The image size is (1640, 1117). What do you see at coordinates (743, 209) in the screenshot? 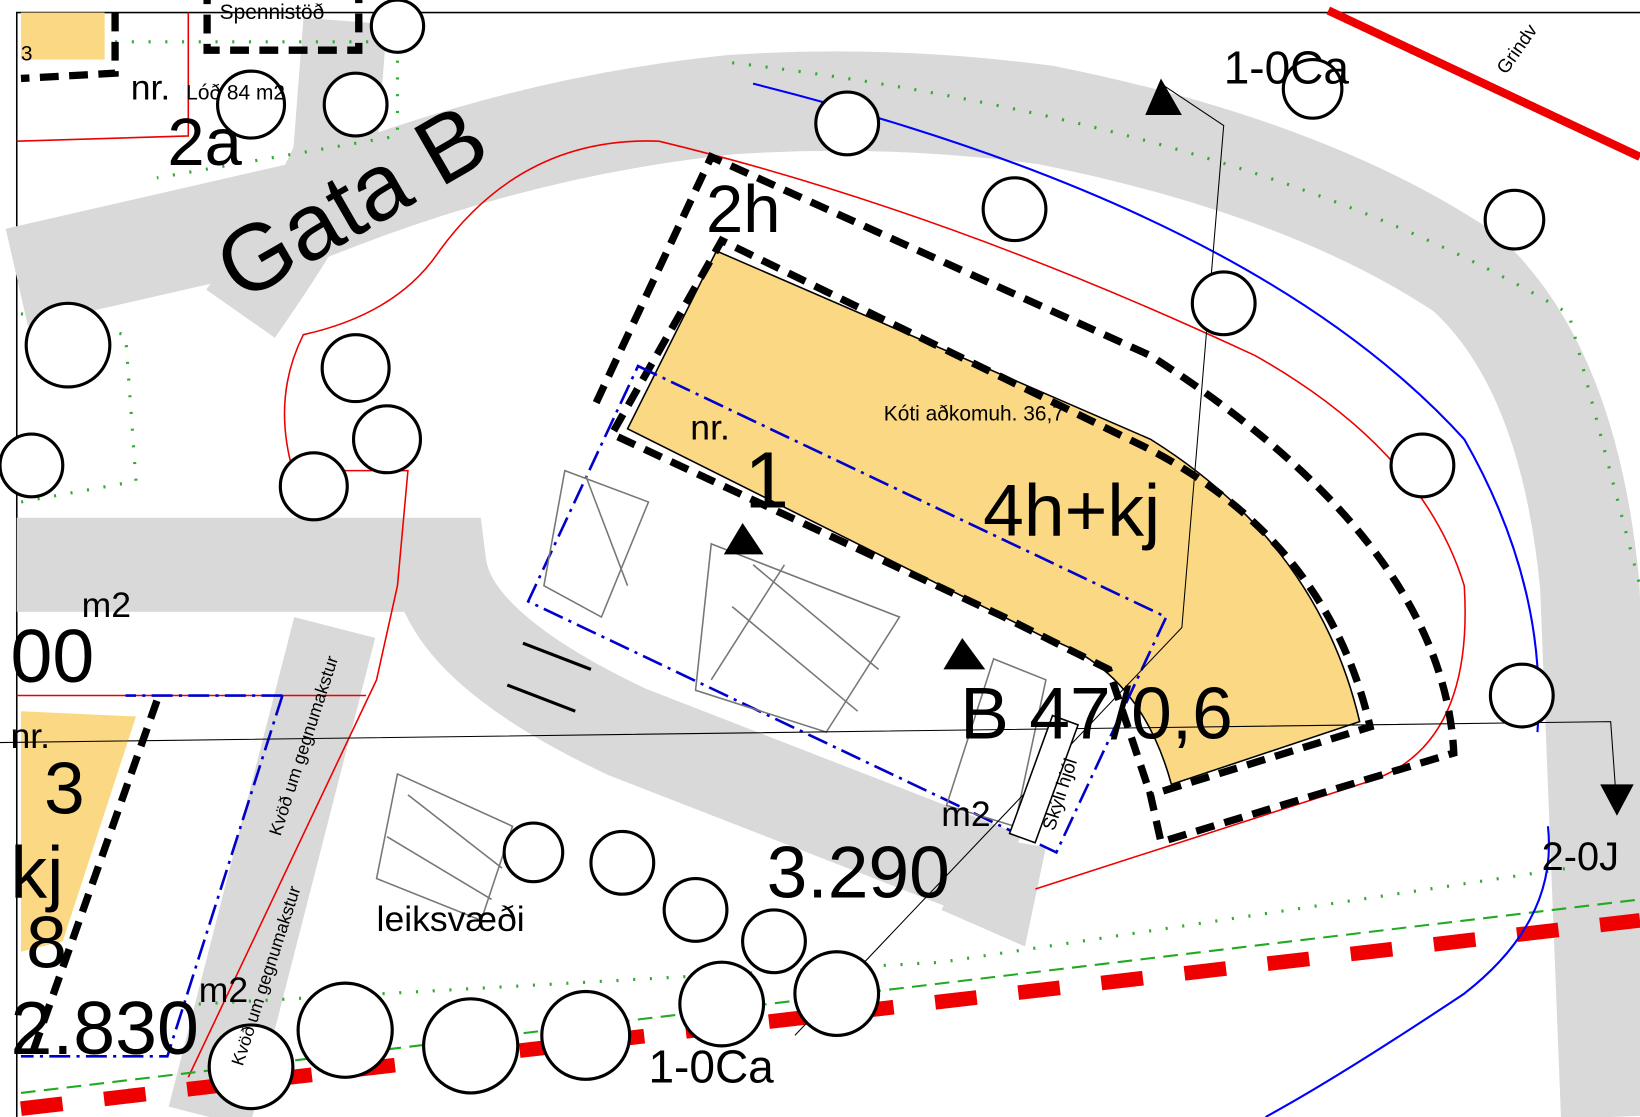
I see `label: 2h` at bounding box center [743, 209].